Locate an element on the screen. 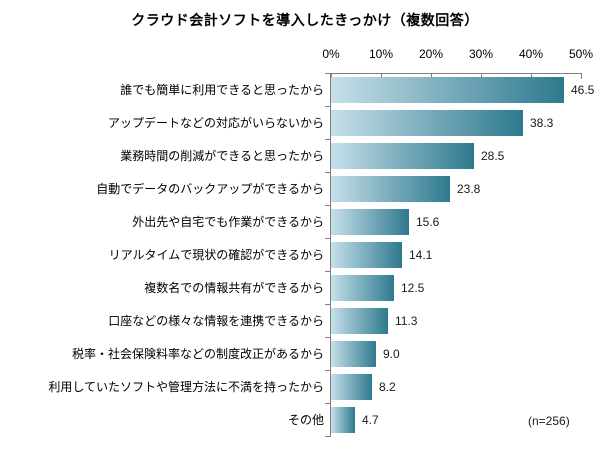 The width and height of the screenshot is (610, 450). category-label: 外出先や自宅でも作業ができるから is located at coordinates (228, 222).